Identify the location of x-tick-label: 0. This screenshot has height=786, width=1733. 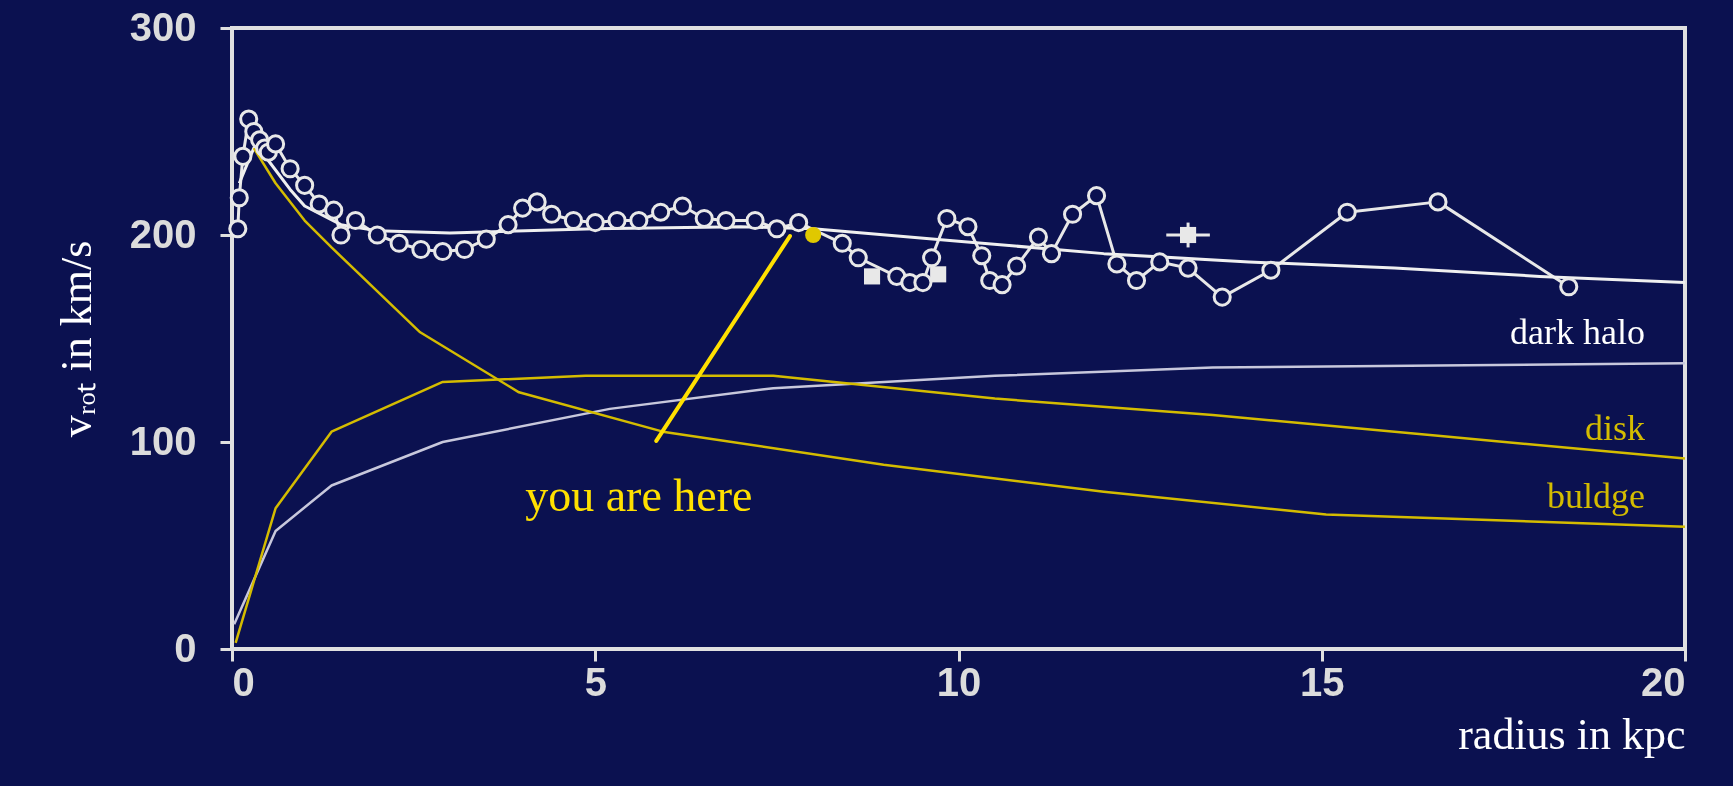
(243, 681).